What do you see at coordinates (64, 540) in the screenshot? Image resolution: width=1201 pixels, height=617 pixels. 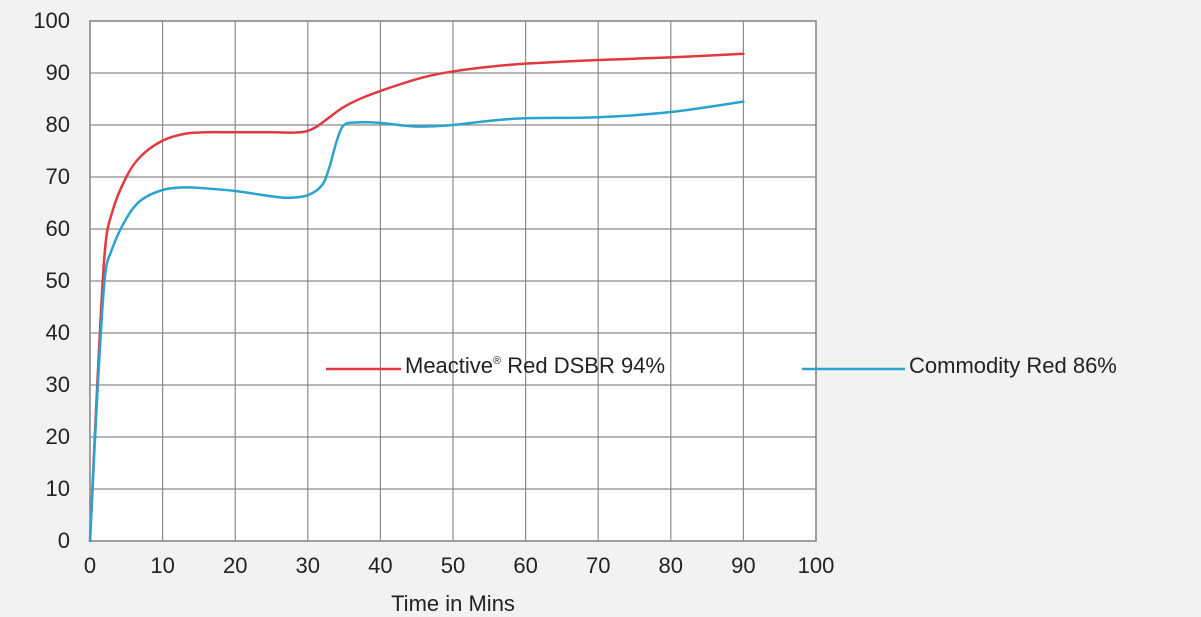 I see `y-tick-label: 0` at bounding box center [64, 540].